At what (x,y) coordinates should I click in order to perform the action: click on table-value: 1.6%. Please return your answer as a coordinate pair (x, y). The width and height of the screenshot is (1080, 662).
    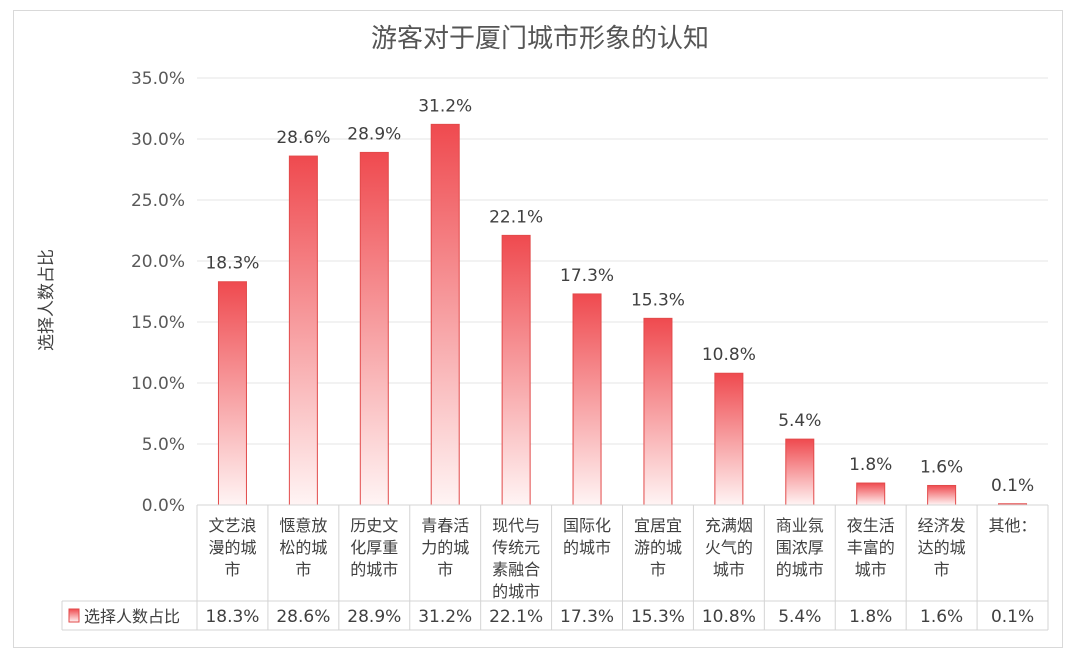
    Looking at the image, I should click on (941, 617).